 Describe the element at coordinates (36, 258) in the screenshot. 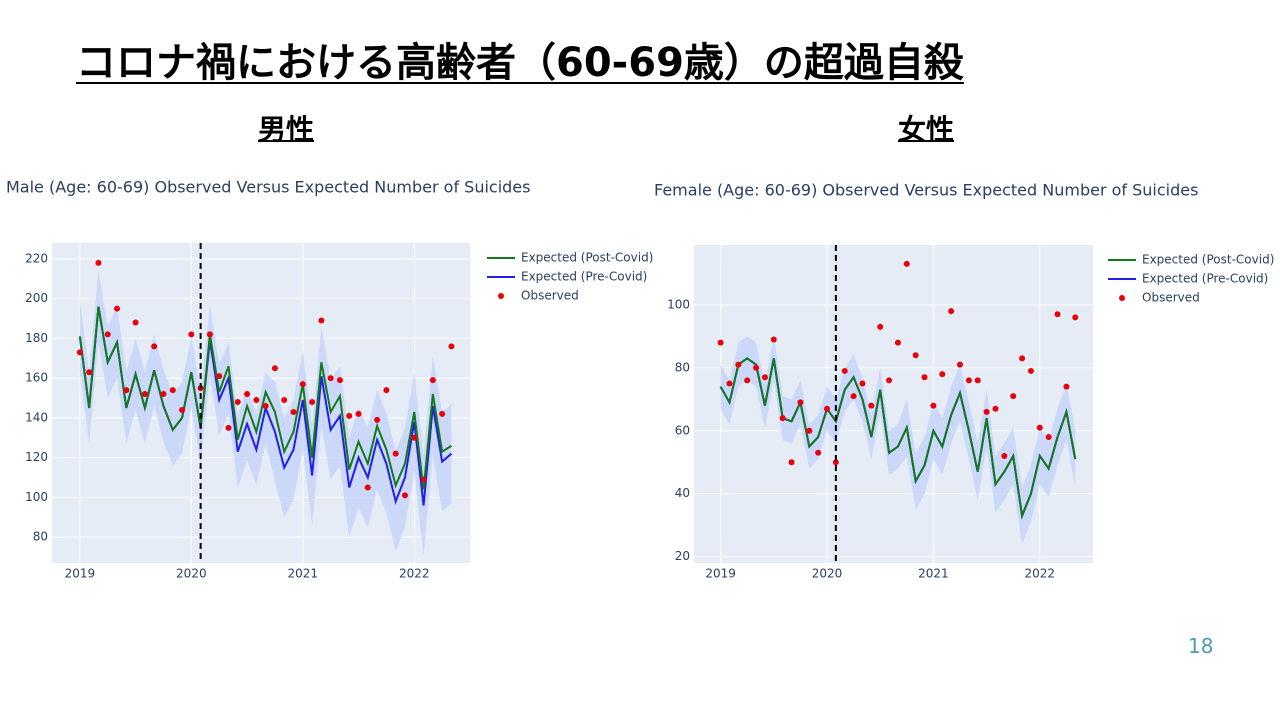

I see `y-tick-label: 220` at that location.